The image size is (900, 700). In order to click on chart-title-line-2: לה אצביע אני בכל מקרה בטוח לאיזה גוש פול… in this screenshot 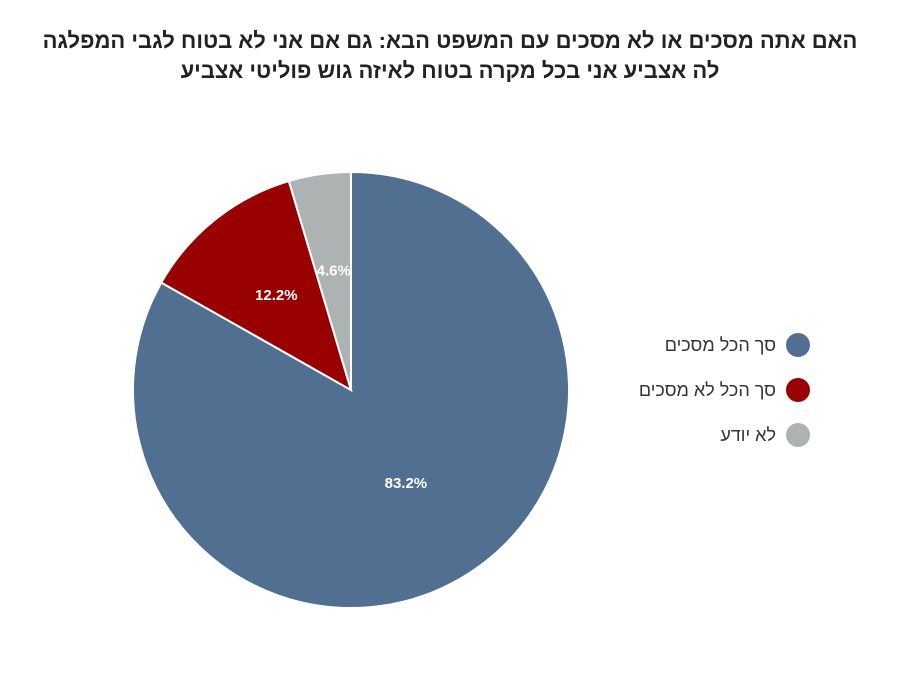, I will do `click(450, 70)`.